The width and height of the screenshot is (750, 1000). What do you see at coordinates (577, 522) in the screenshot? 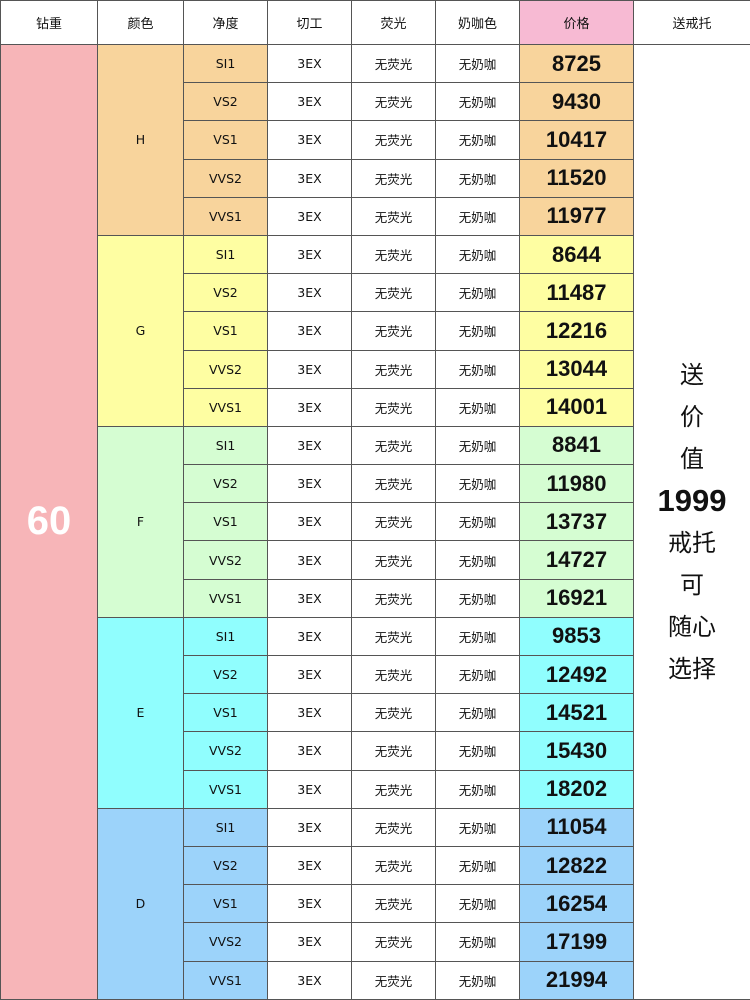
I see `price-cell: 13737` at bounding box center [577, 522].